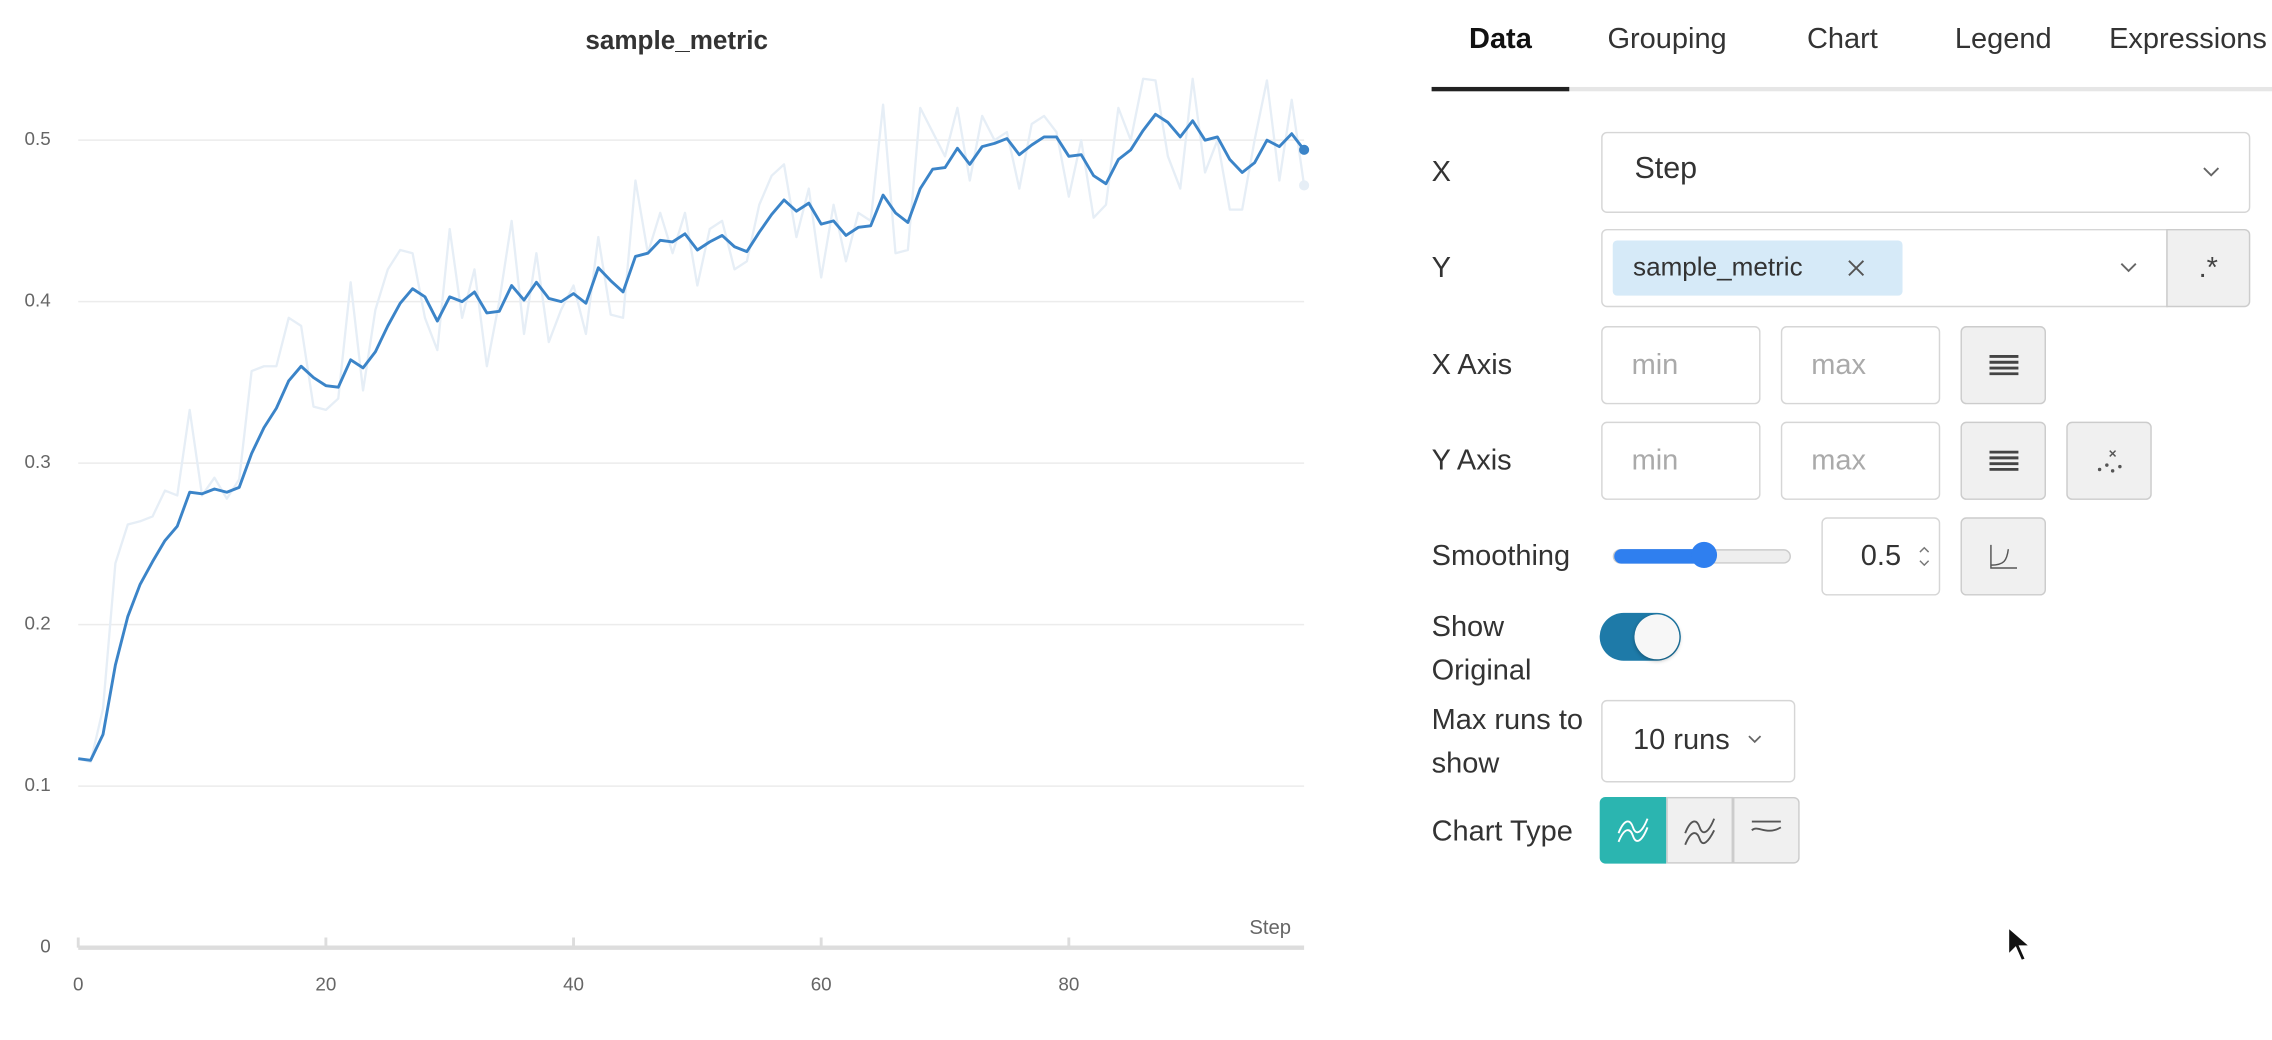 This screenshot has height=1040, width=2272. Describe the element at coordinates (2188, 39) in the screenshot. I see `tab: Expressions` at that location.